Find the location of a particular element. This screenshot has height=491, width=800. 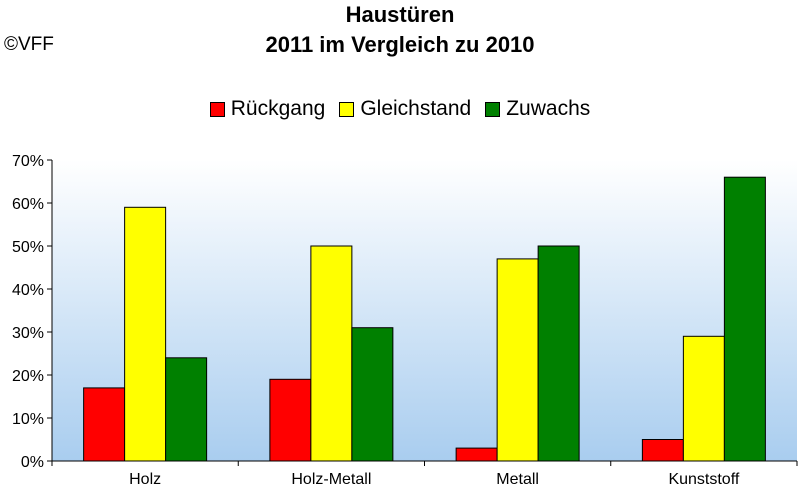

x-tick-label: Metall is located at coordinates (517, 479).